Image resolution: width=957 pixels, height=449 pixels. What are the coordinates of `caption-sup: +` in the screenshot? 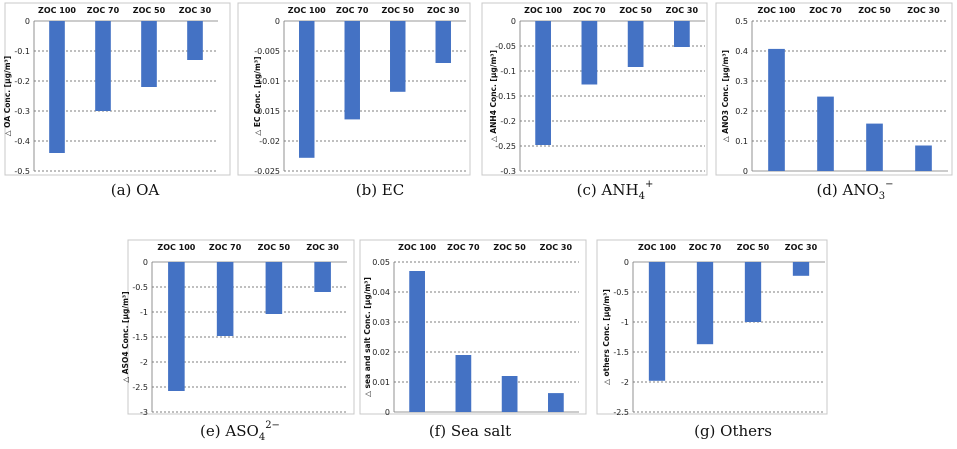 It's located at (649, 184).